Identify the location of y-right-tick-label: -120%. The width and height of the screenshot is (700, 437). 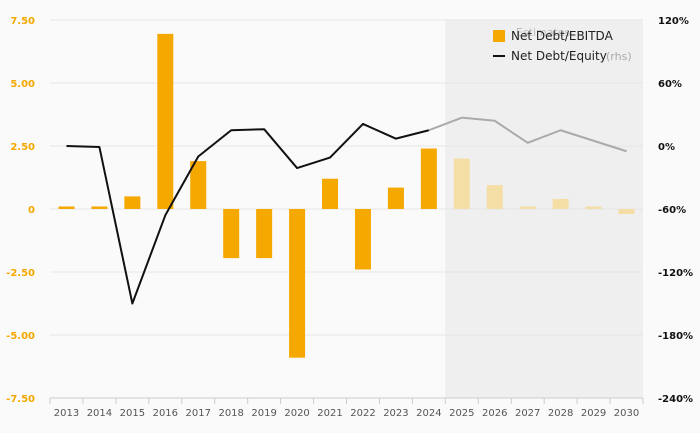
(675, 273).